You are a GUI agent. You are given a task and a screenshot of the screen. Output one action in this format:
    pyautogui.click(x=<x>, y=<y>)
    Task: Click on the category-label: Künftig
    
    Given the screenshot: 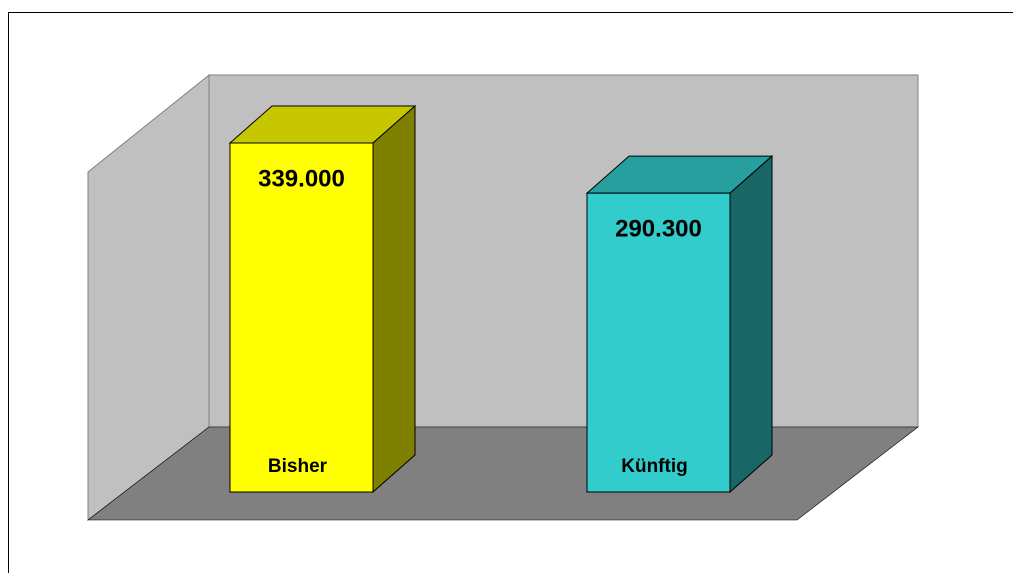 What is the action you would take?
    pyautogui.click(x=654, y=466)
    